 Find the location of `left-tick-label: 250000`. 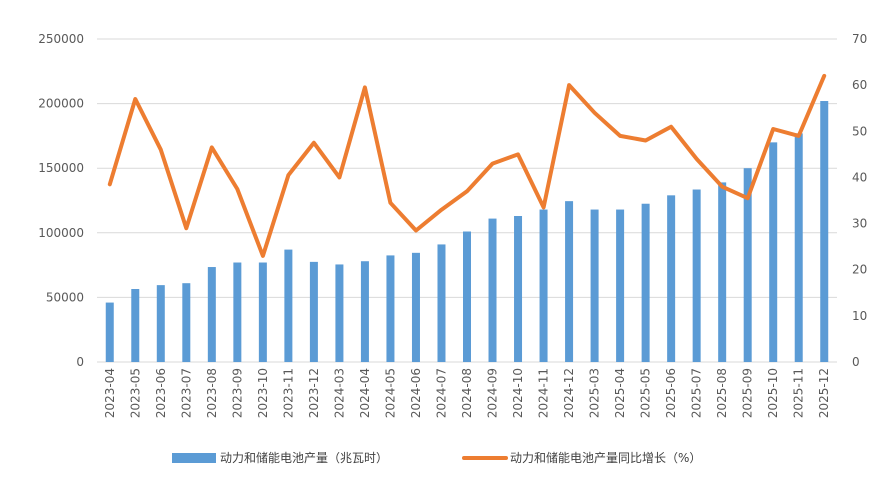

left-tick-label: 250000 is located at coordinates (61, 39).